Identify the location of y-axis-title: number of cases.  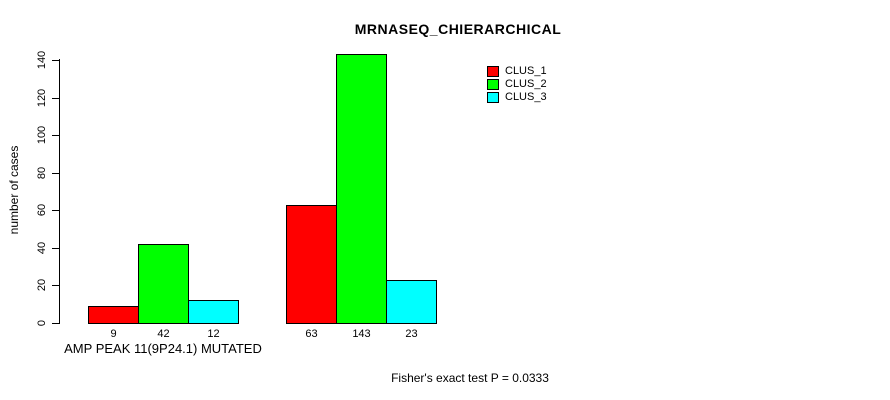
(14, 190).